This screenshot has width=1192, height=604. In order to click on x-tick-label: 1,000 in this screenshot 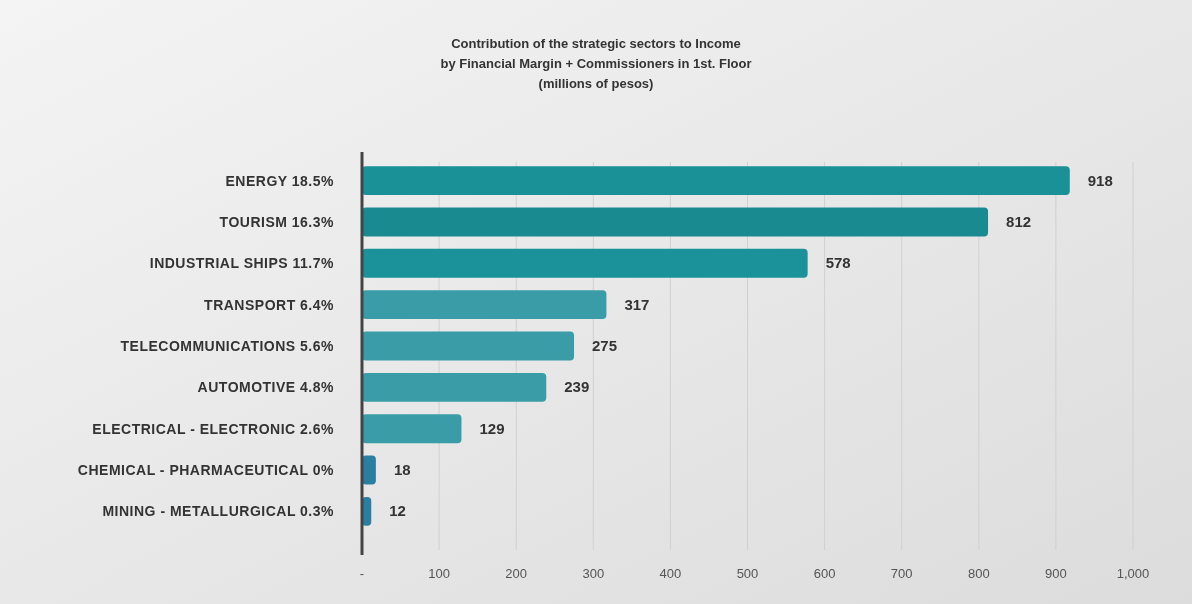, I will do `click(1133, 573)`.